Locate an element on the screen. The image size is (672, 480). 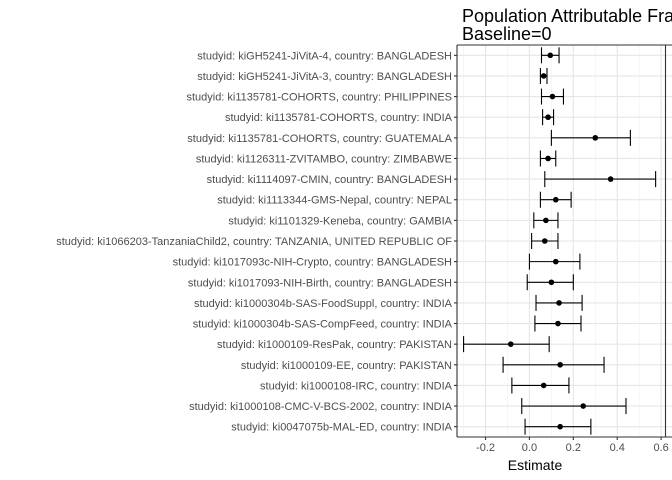
y-axis-label: studyid: ki1000109-EE, country: PAKISTAN is located at coordinates (346, 366).